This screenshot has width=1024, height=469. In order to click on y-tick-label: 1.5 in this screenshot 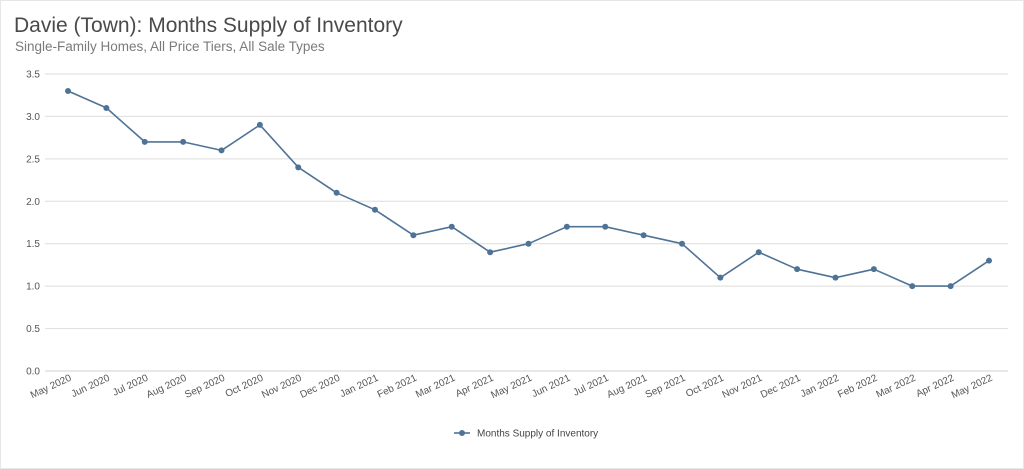, I will do `click(33, 244)`.